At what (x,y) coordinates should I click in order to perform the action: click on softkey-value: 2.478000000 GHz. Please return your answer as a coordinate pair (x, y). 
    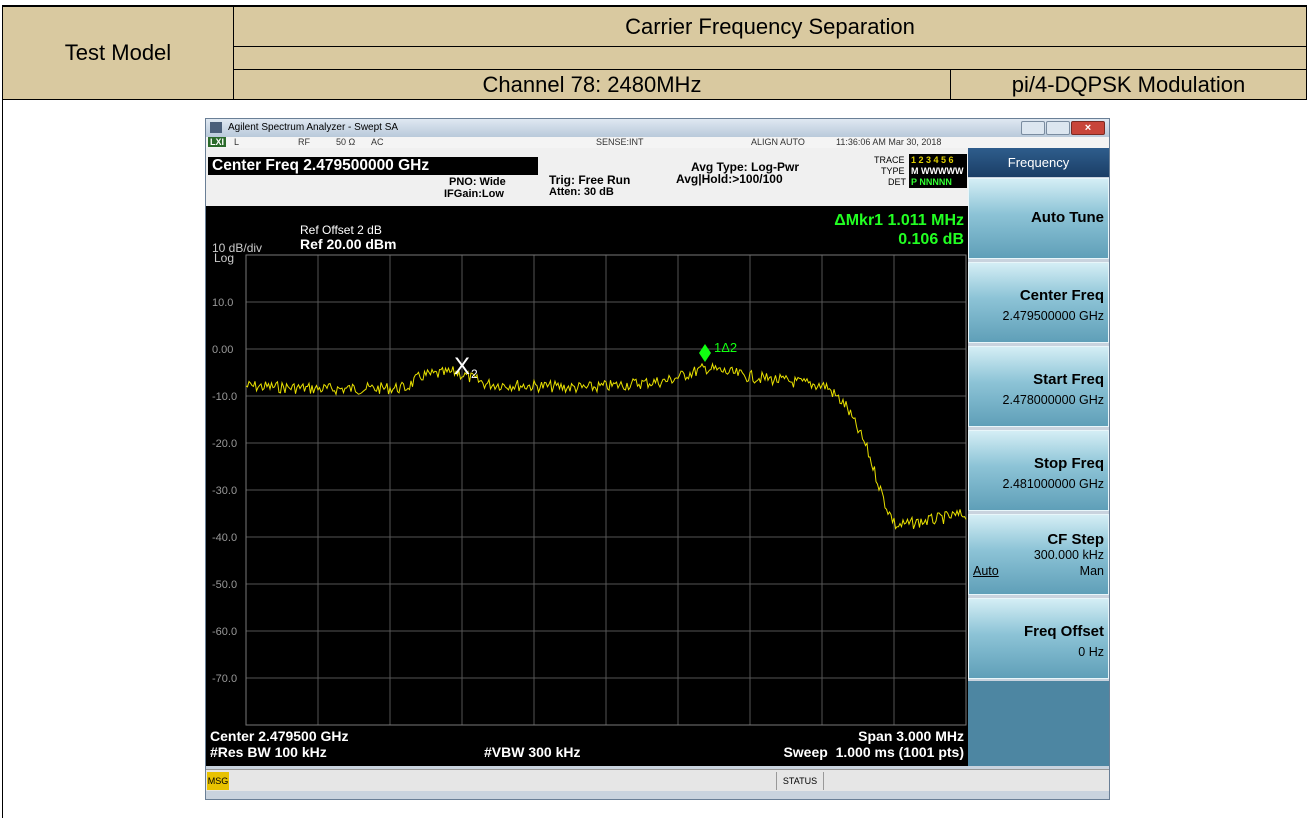
    Looking at the image, I should click on (1053, 400).